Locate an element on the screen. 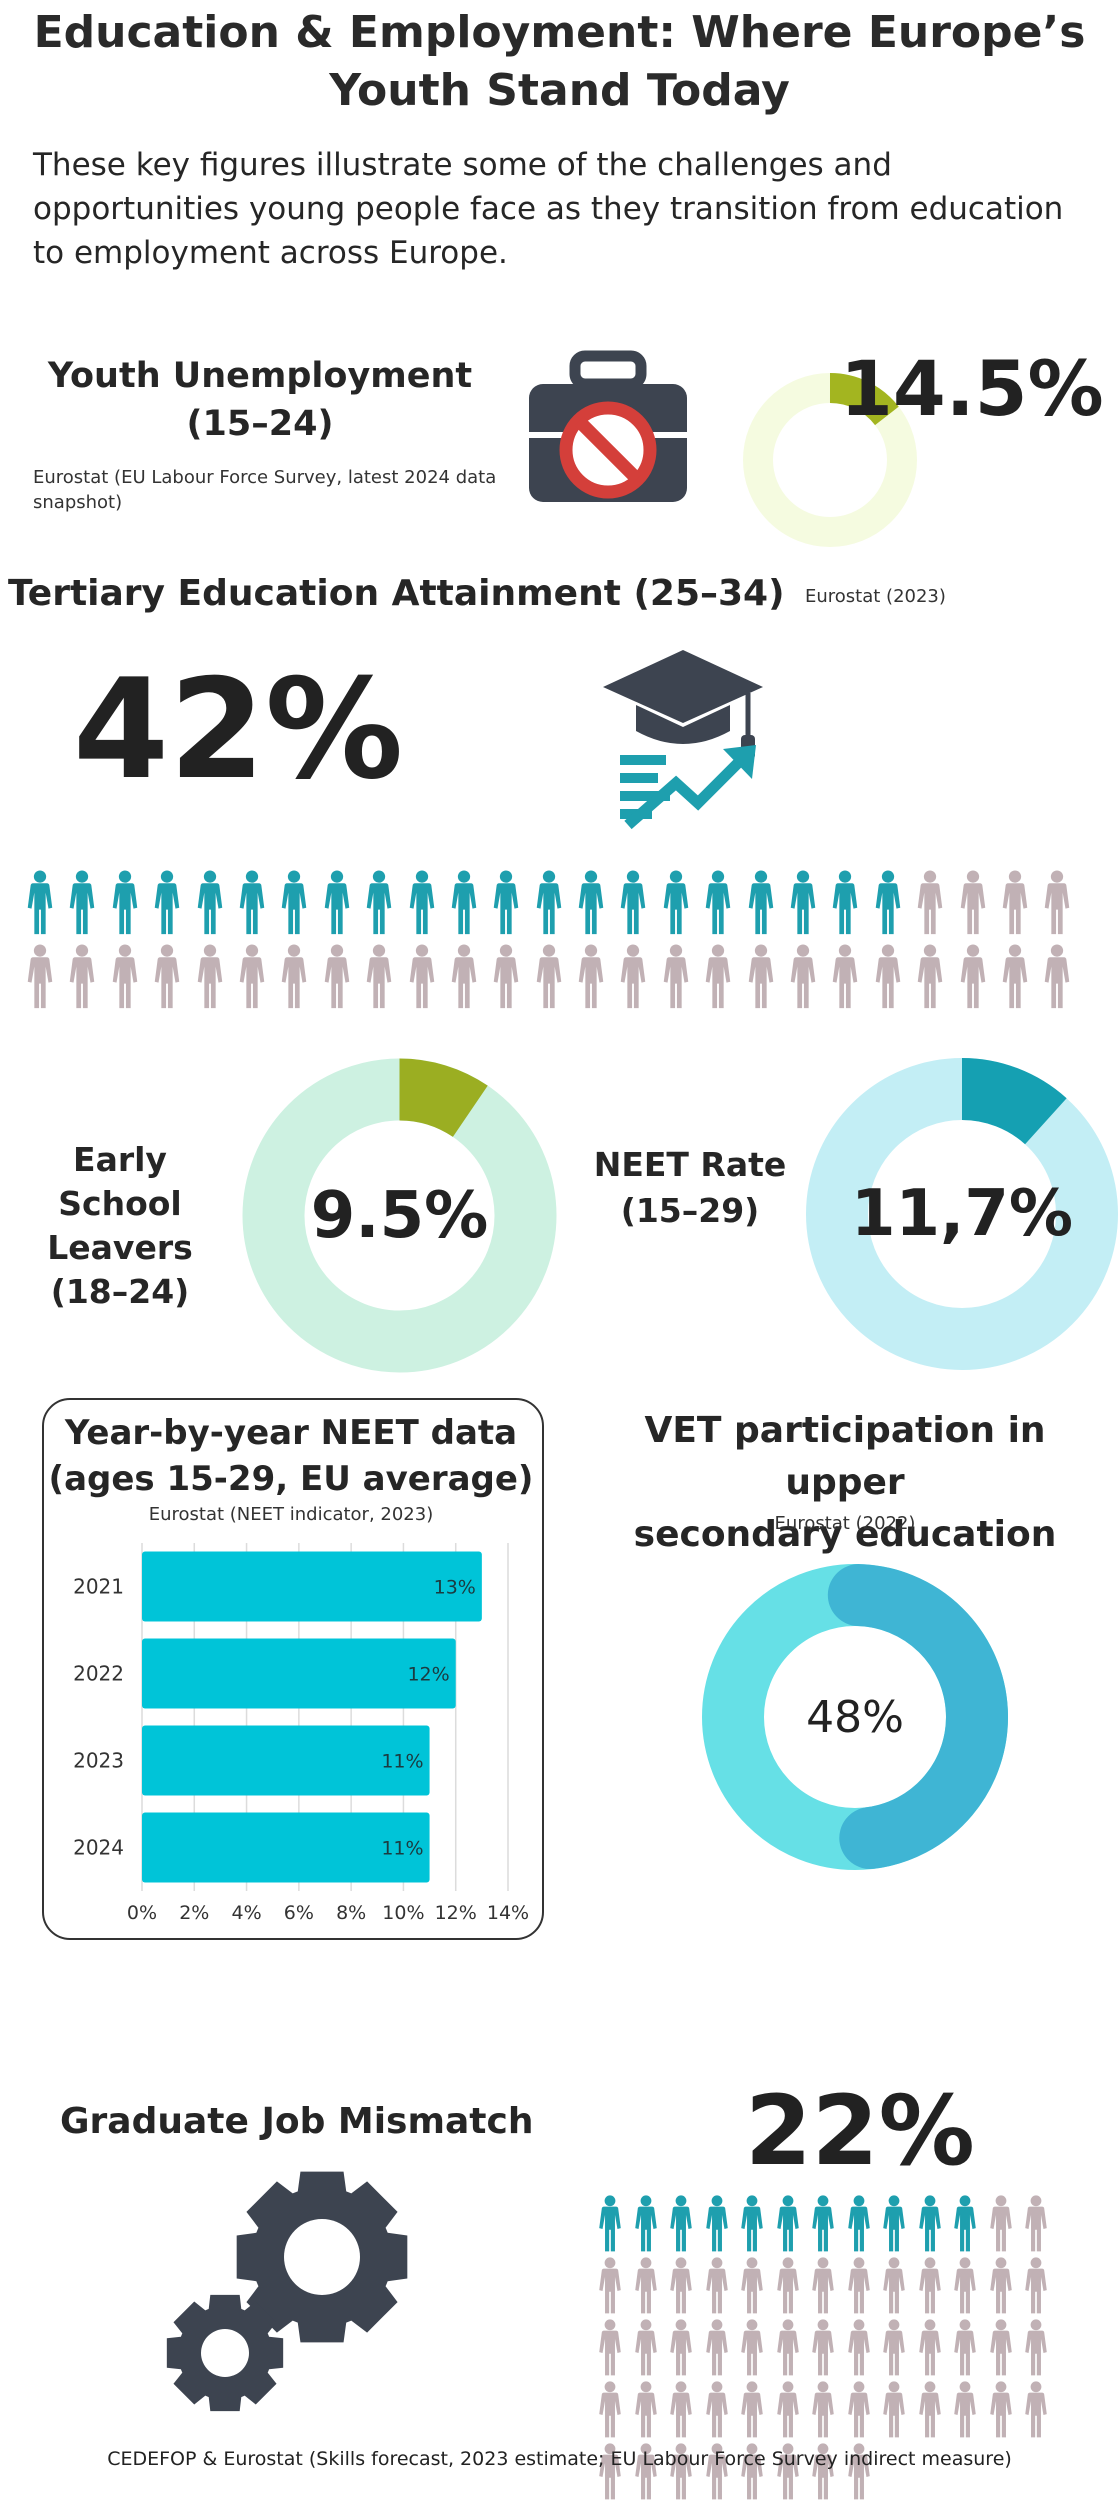 The height and width of the screenshot is (2505, 1119). early-school-label-line2: Leavers is located at coordinates (120, 1247).